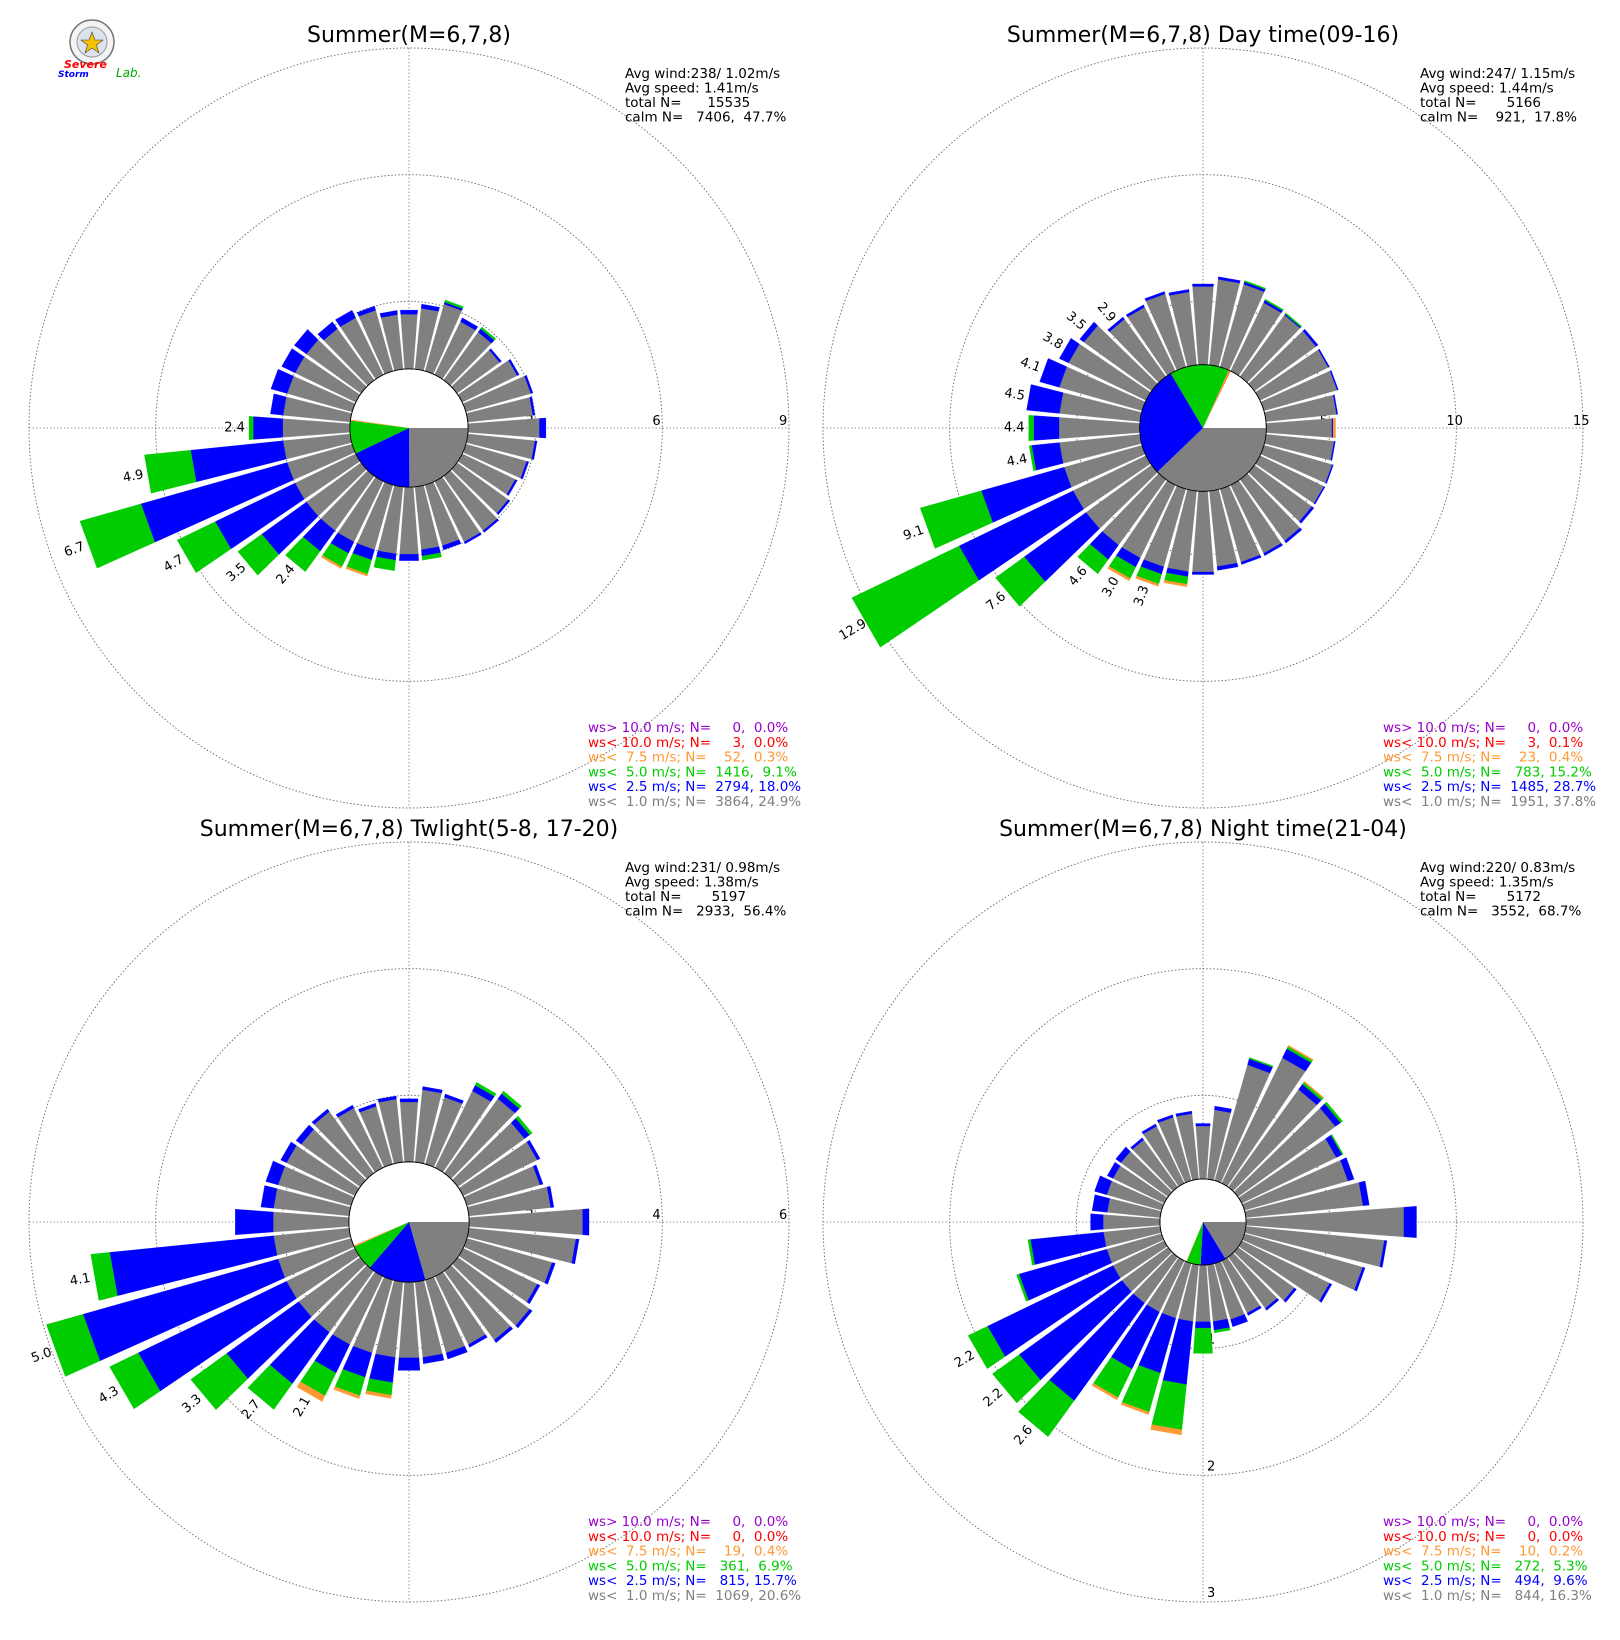 The height and width of the screenshot is (1640, 1620). What do you see at coordinates (302, 1406) in the screenshot?
I see `bar-value-label: 2.1` at bounding box center [302, 1406].